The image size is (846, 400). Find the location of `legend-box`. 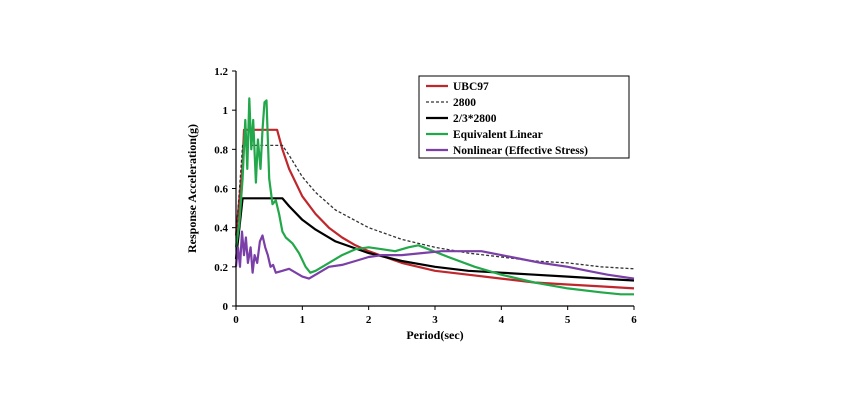

legend-box is located at coordinates (524, 117).